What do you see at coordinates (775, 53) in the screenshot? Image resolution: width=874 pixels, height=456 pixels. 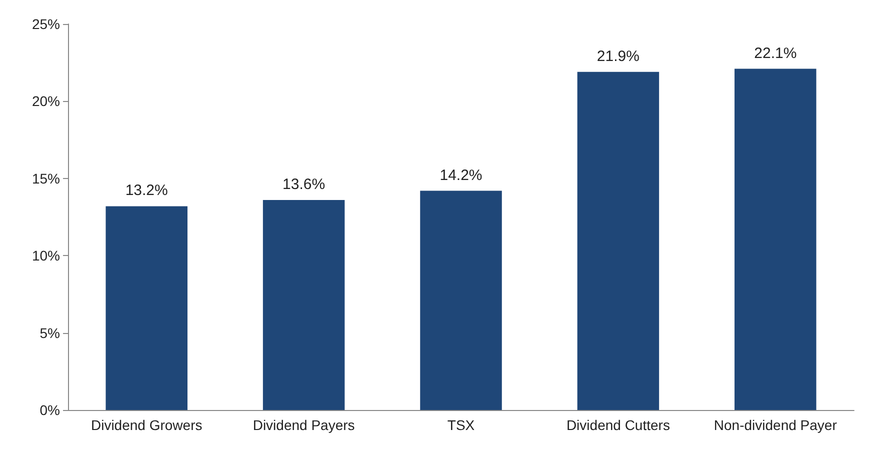 I see `data-label: 22.1%` at bounding box center [775, 53].